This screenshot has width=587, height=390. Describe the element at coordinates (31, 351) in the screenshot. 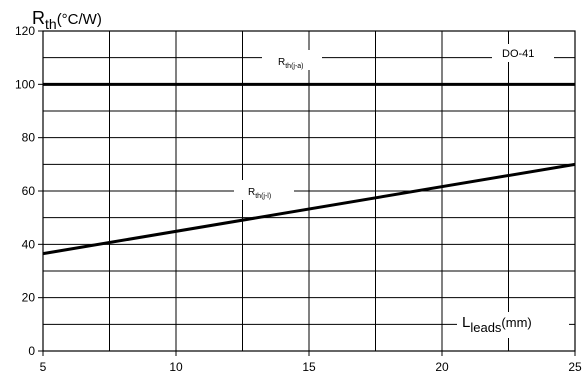

I see `y-tick-label: 0` at that location.